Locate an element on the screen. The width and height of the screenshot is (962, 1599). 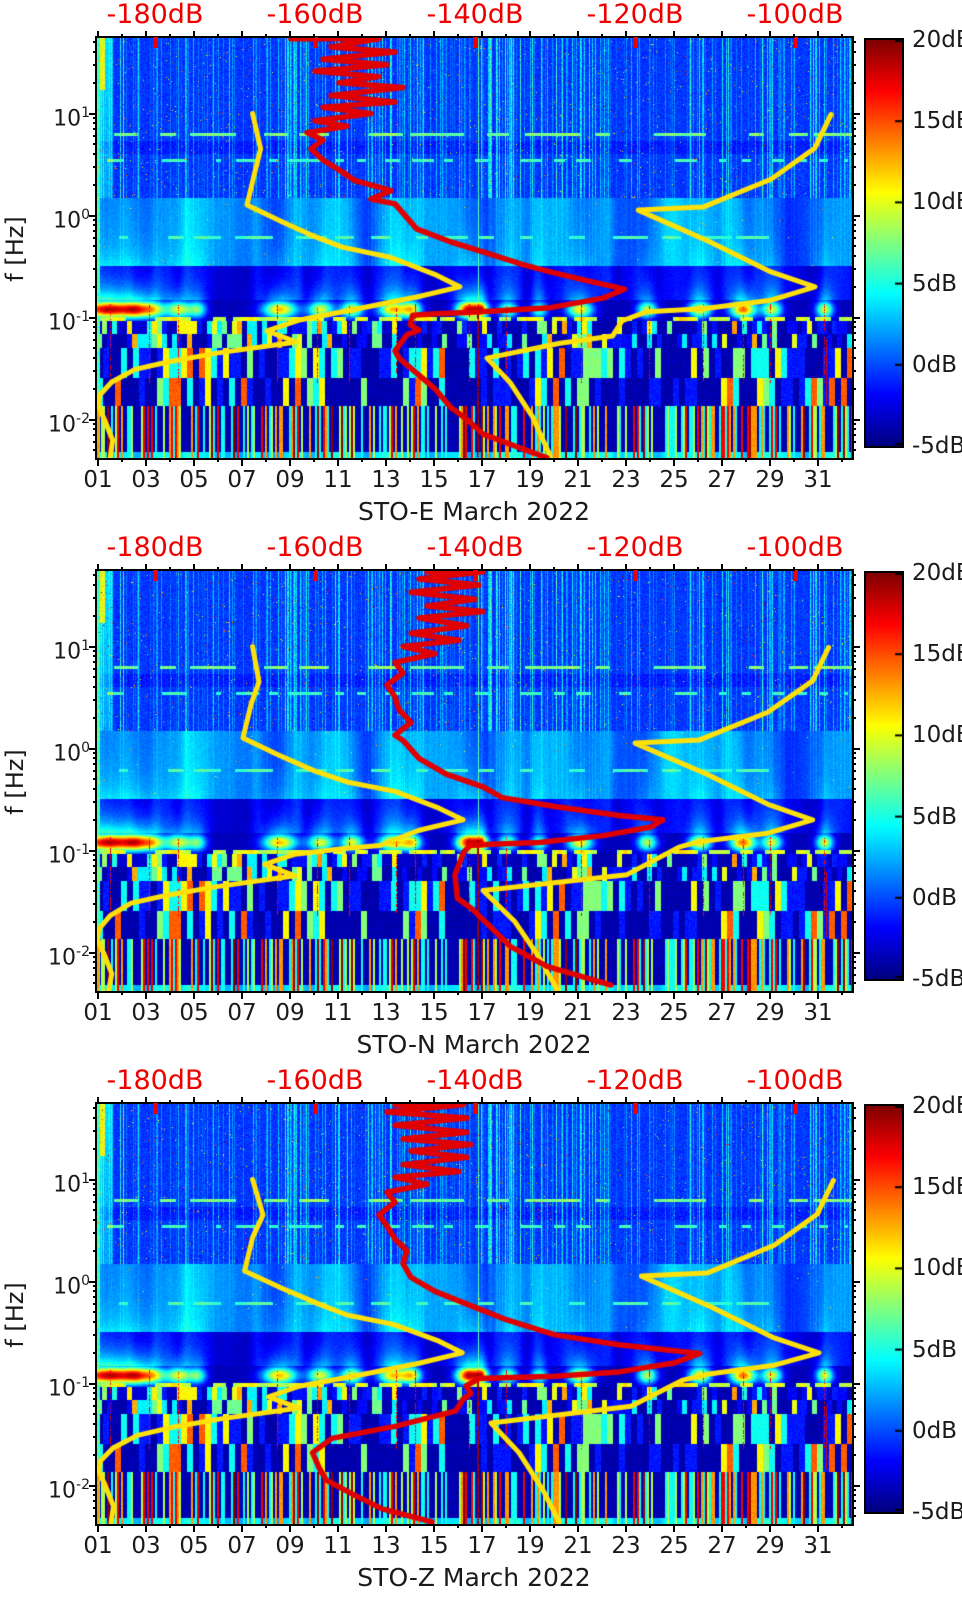
colorbar-tick-label: -5dB is located at coordinates (937, 1512).